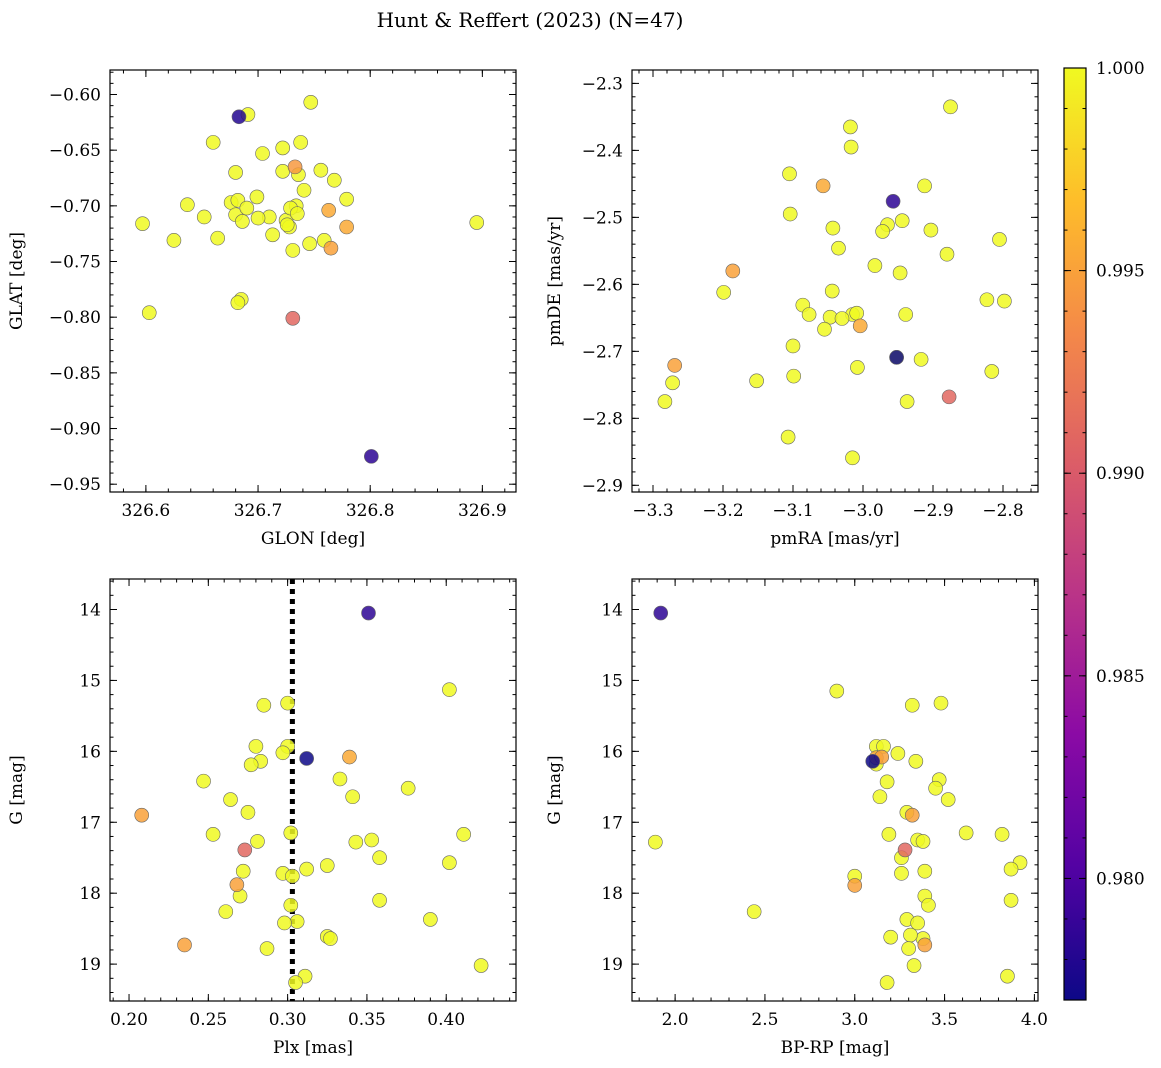 The height and width of the screenshot is (1068, 1161). Describe the element at coordinates (1075, 534) in the screenshot. I see `colorbar-fill` at that location.